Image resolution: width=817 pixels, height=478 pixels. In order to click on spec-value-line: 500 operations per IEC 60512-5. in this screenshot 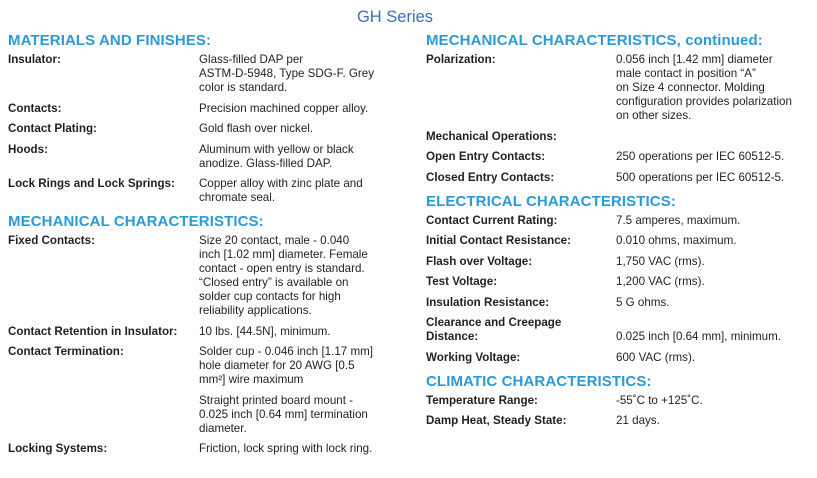, I will do `click(700, 177)`.